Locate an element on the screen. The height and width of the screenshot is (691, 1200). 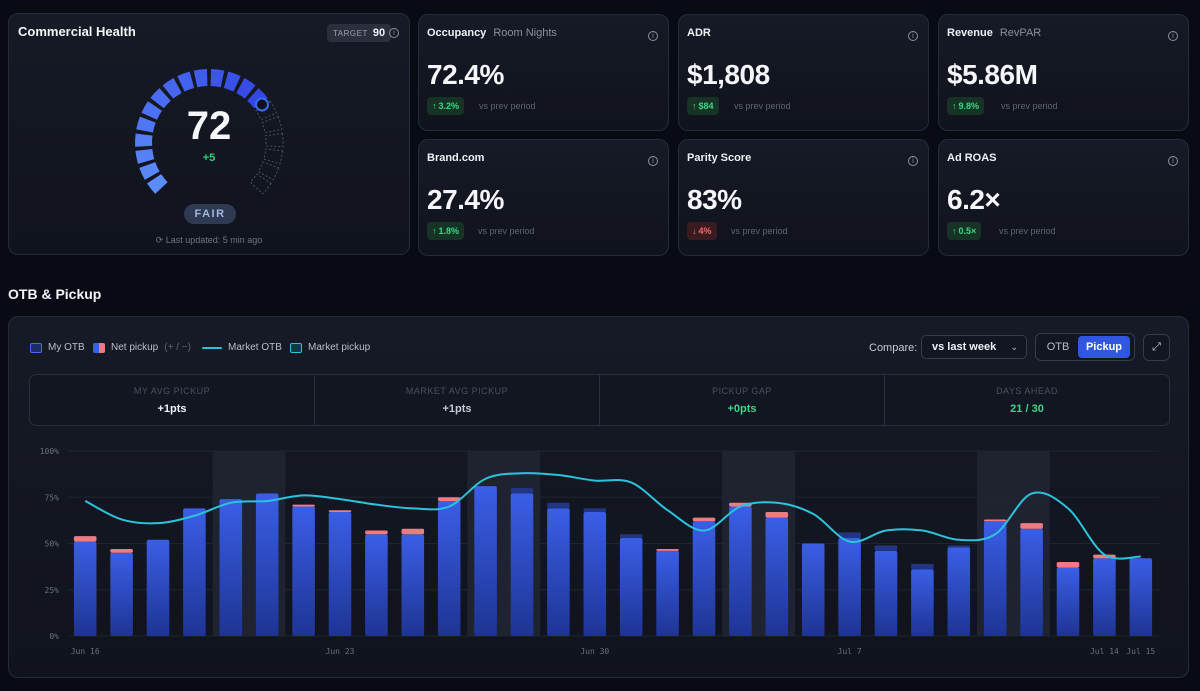
kpi-value: $1,808 is located at coordinates (728, 74).